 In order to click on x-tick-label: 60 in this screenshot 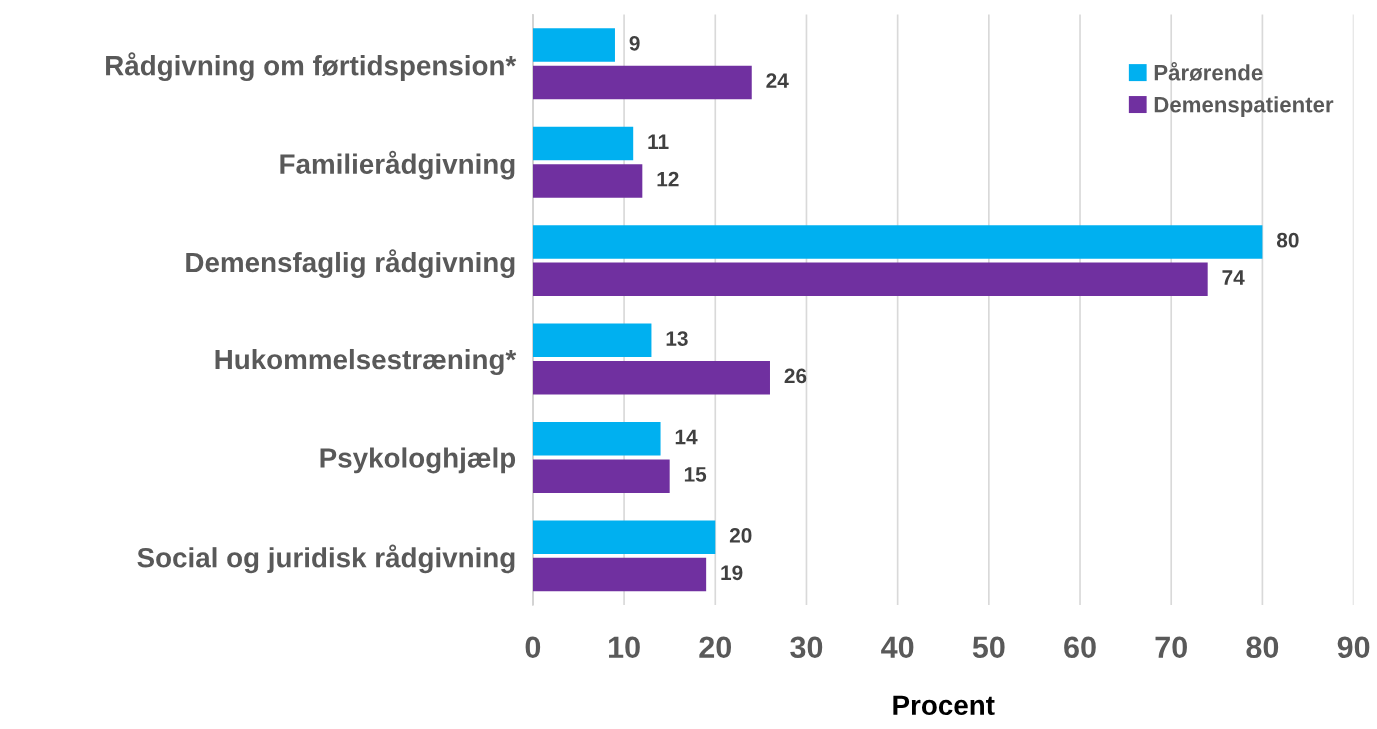, I will do `click(1080, 647)`.